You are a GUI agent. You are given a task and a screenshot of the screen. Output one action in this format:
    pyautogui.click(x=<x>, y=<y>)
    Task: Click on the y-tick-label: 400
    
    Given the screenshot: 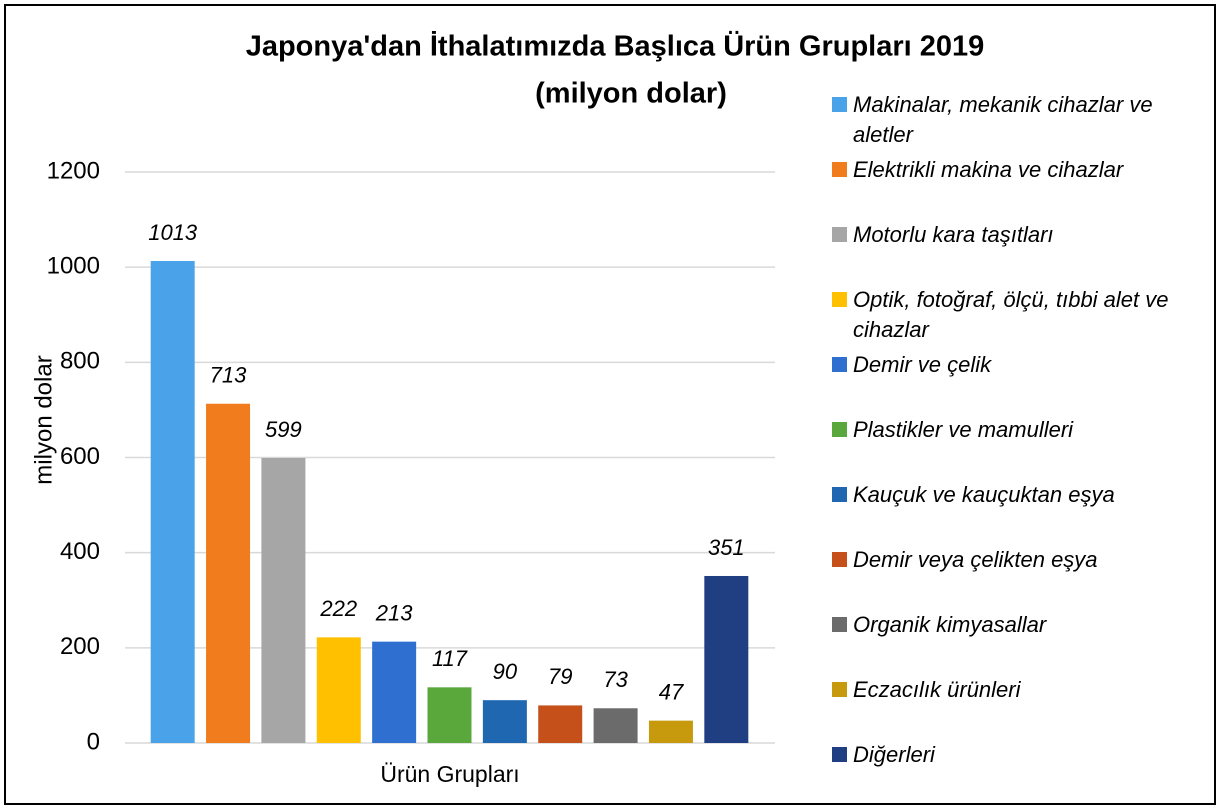 What is the action you would take?
    pyautogui.click(x=80, y=551)
    